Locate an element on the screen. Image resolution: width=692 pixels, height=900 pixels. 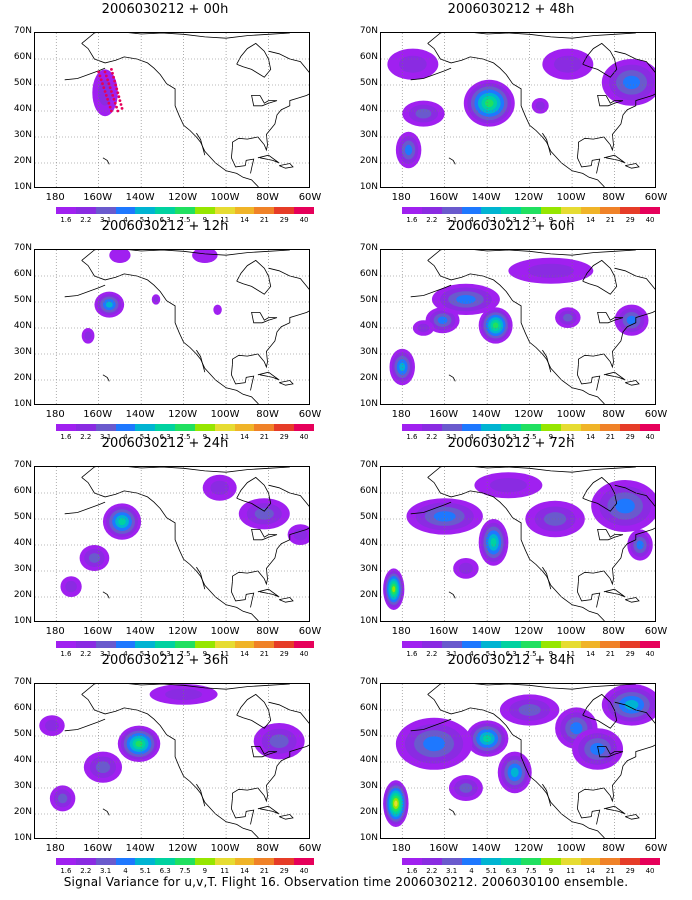
colorbar-label: 21 is located at coordinates (610, 437).